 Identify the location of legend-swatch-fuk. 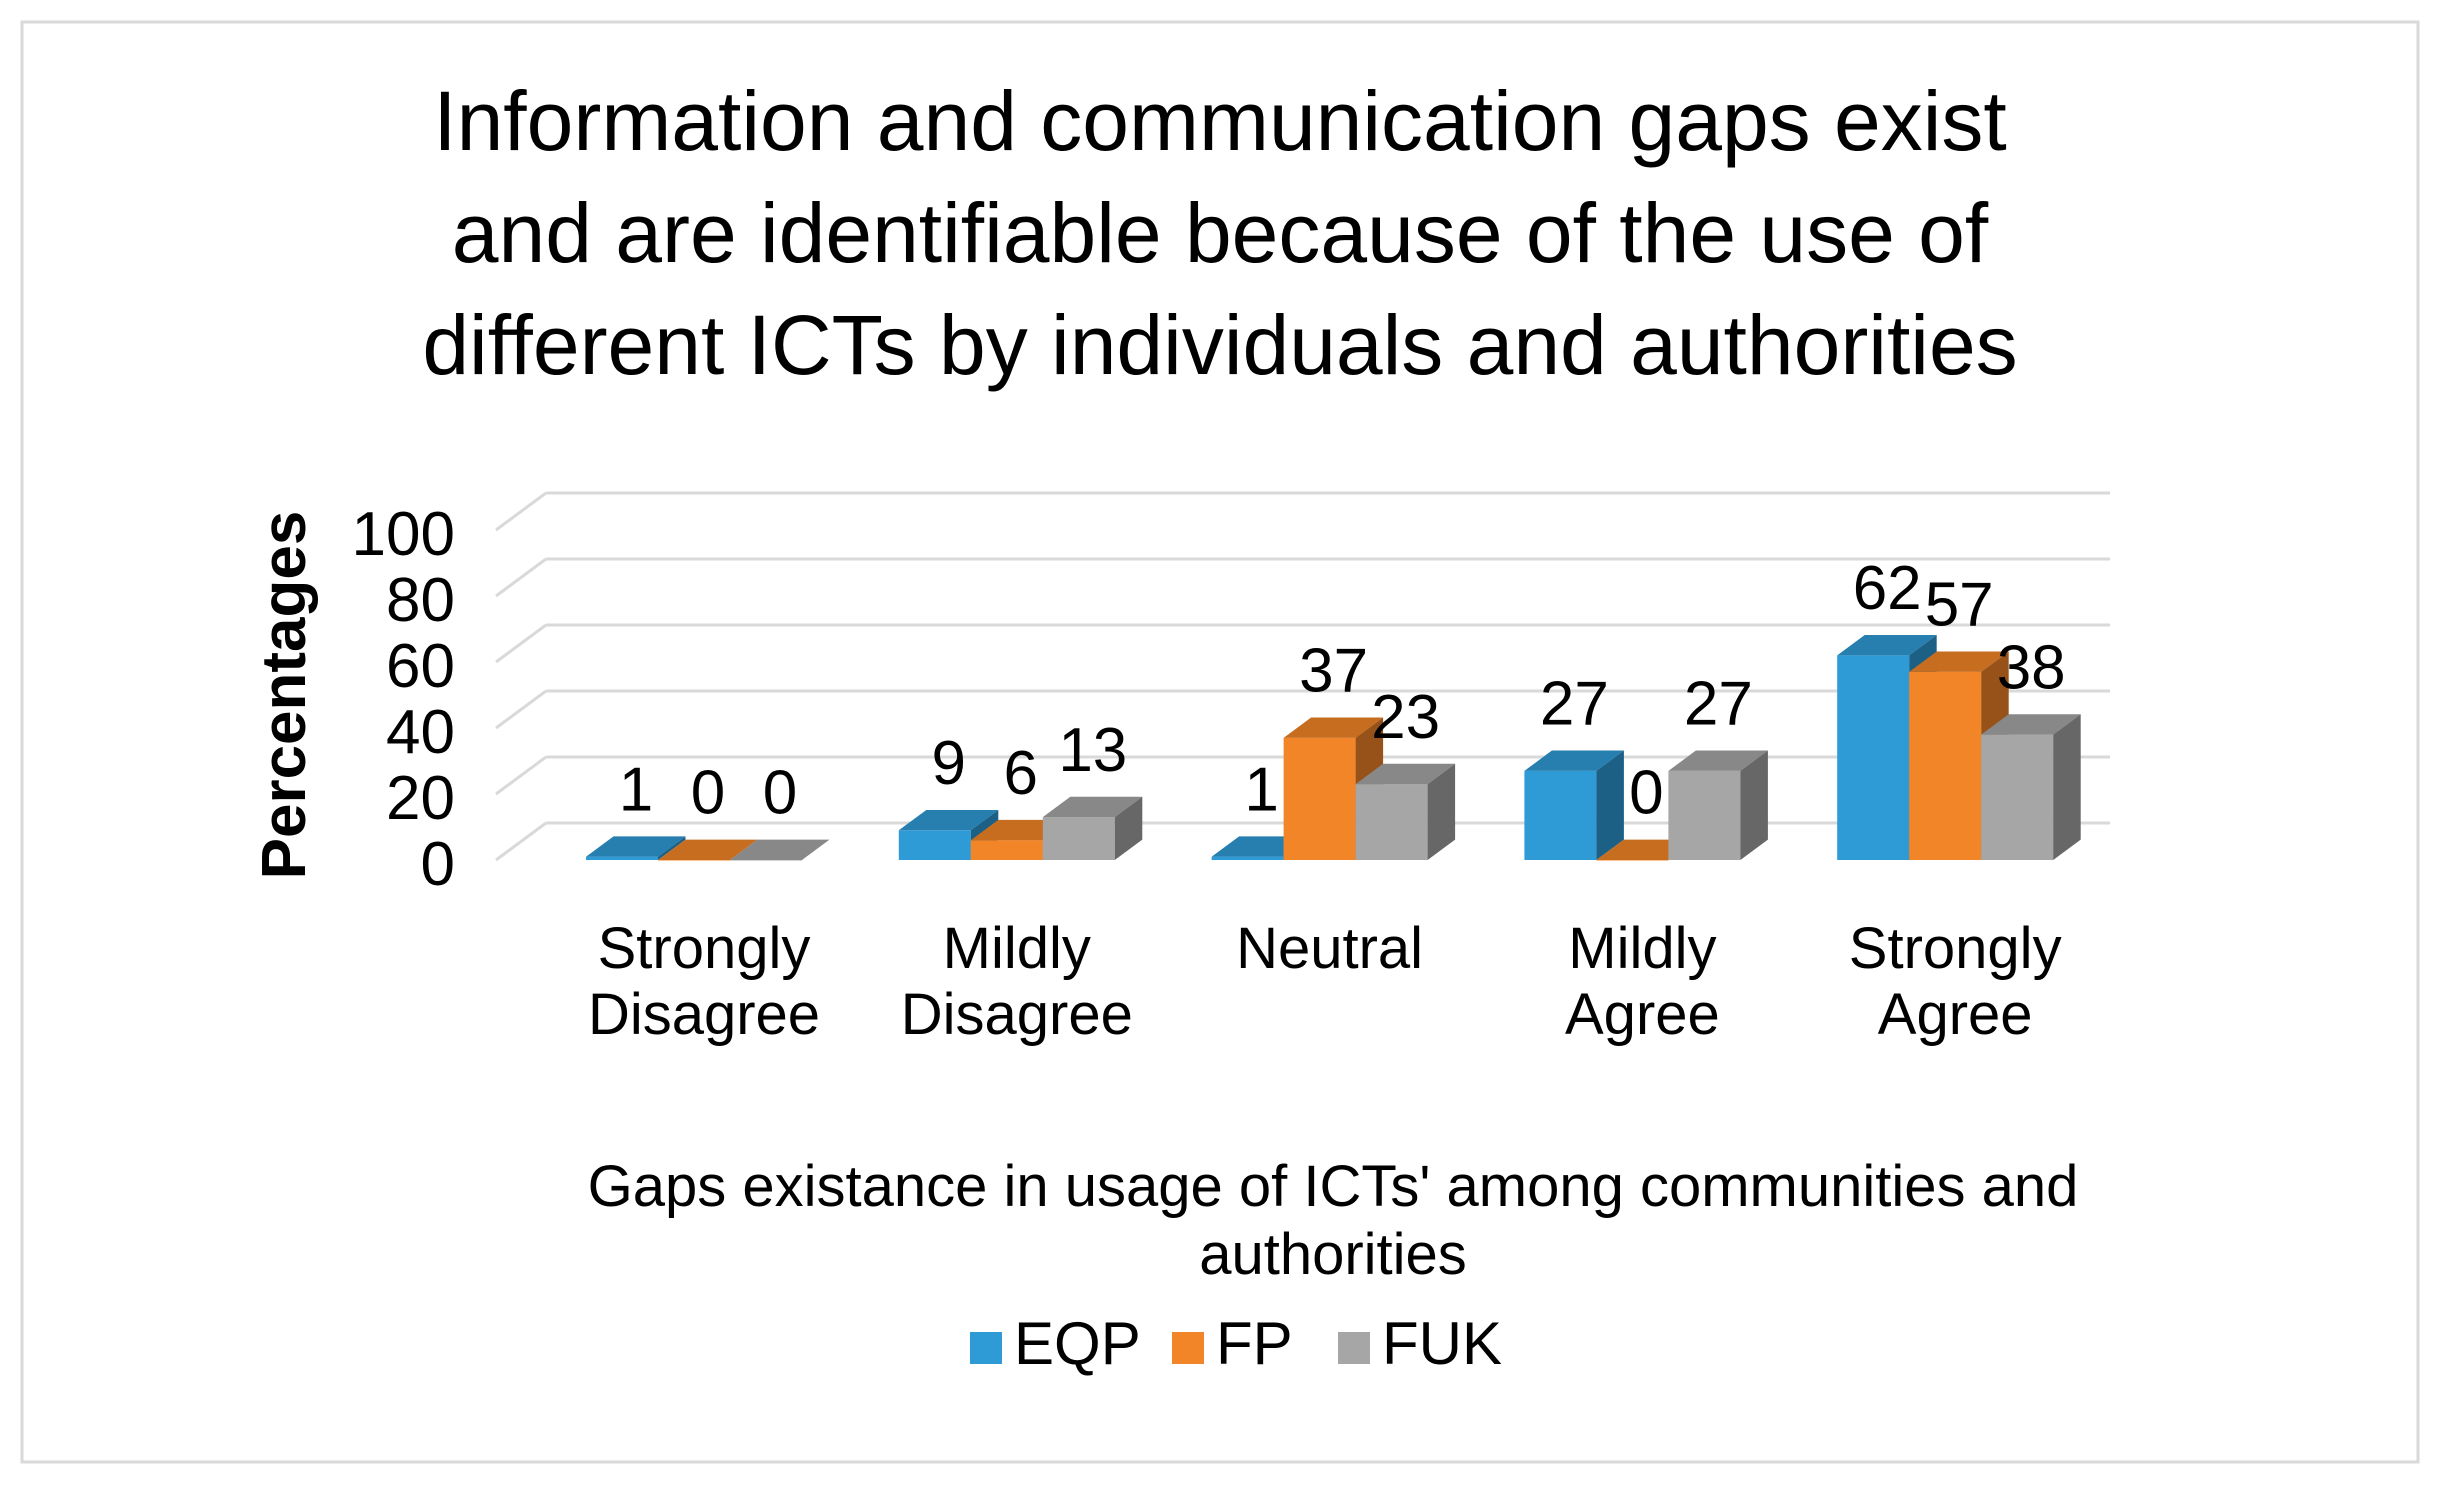
(1354, 1348).